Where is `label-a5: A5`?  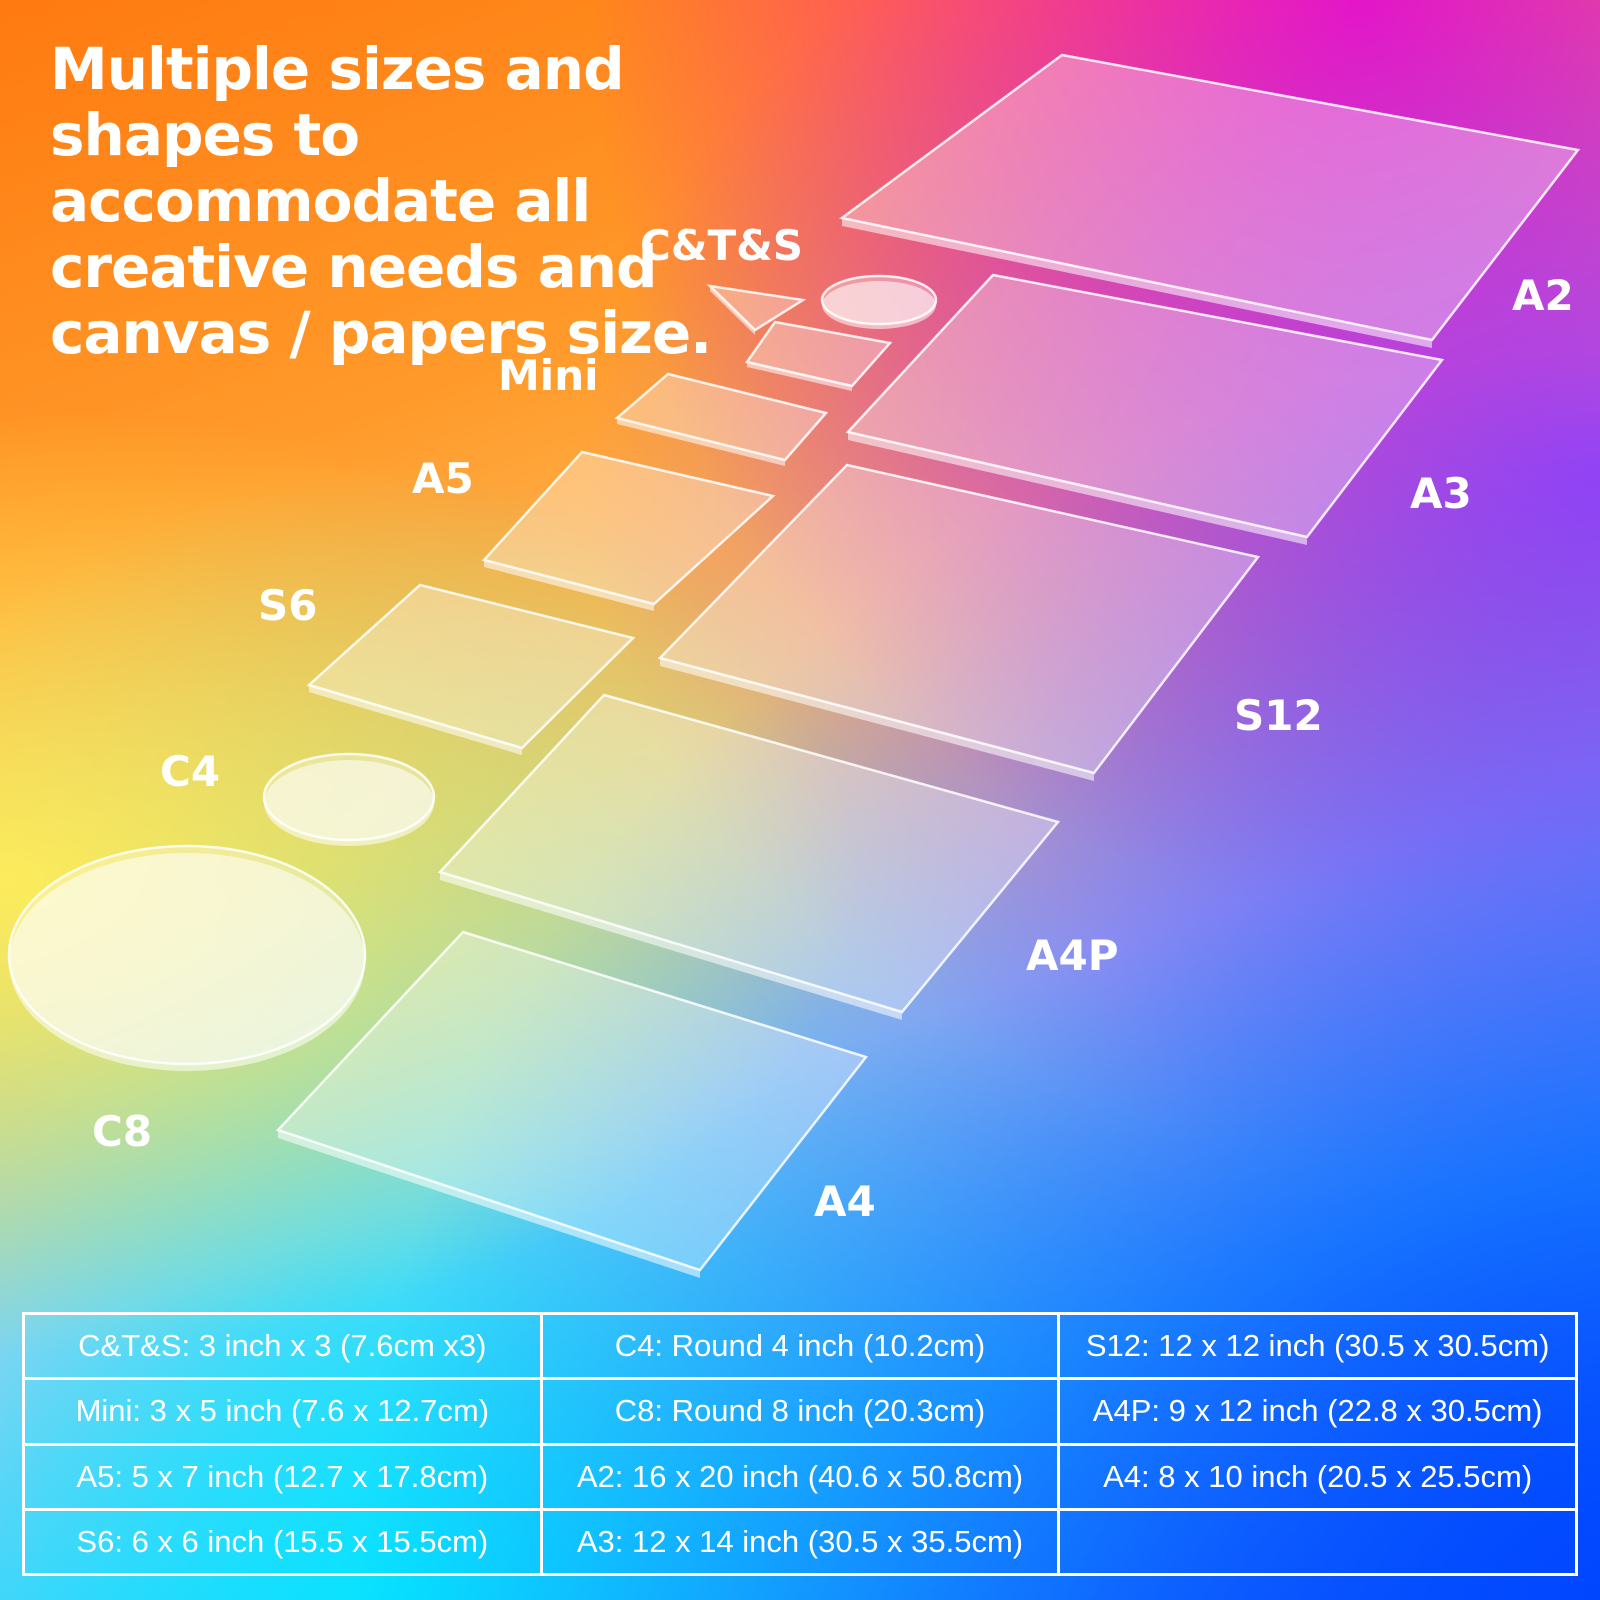
label-a5: A5 is located at coordinates (443, 478).